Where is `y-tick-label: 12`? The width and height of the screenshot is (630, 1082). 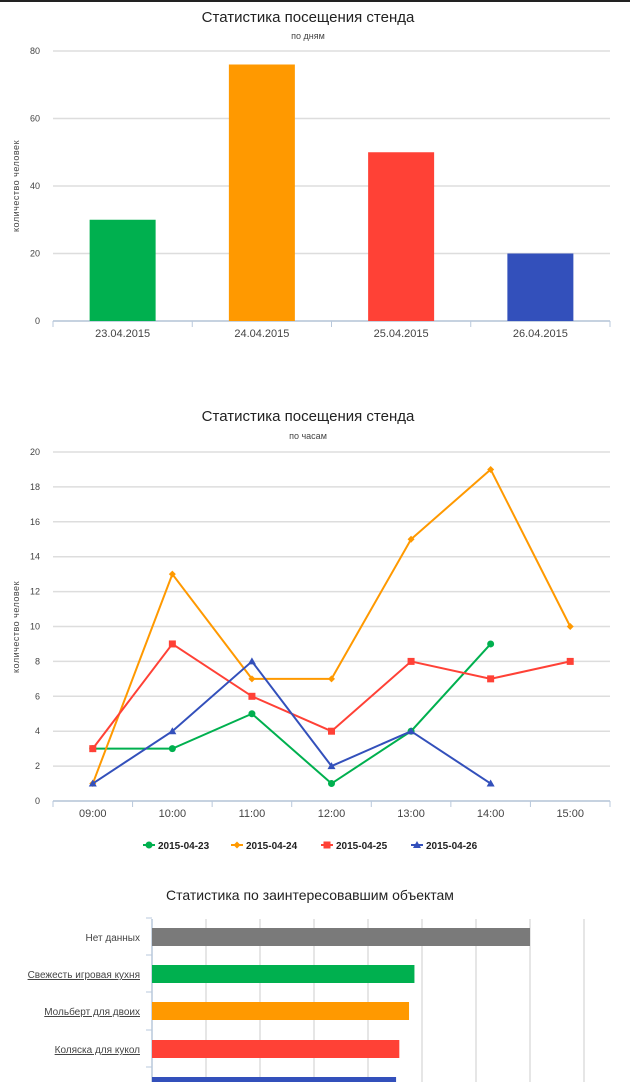 y-tick-label: 12 is located at coordinates (35, 592).